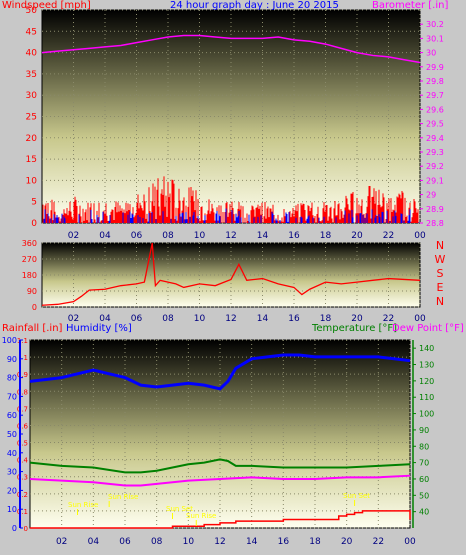  I want to click on barometer-tick-label: 29.3, so click(435, 152).